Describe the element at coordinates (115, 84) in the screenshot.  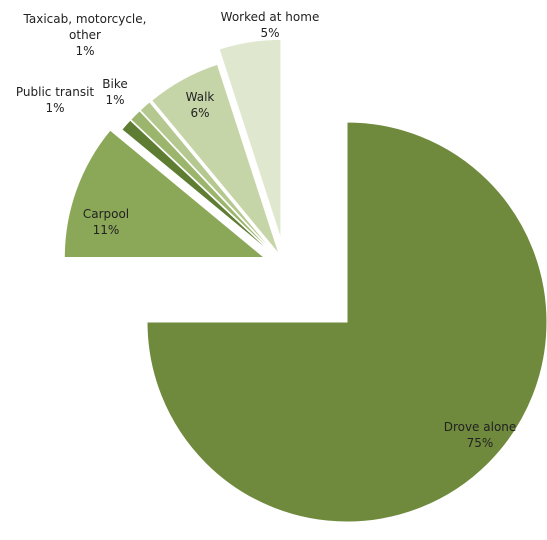
I see `category-label: Bike` at that location.